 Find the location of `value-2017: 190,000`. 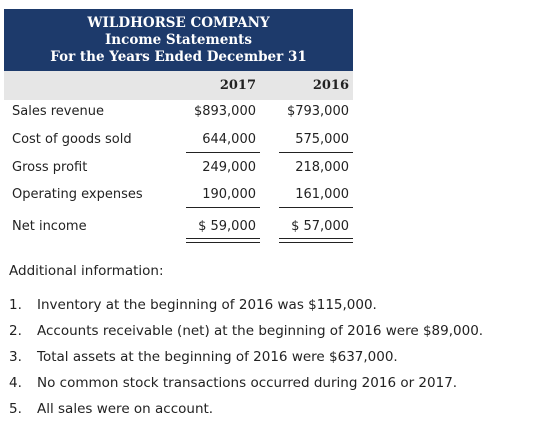

value-2017: 190,000 is located at coordinates (229, 194).